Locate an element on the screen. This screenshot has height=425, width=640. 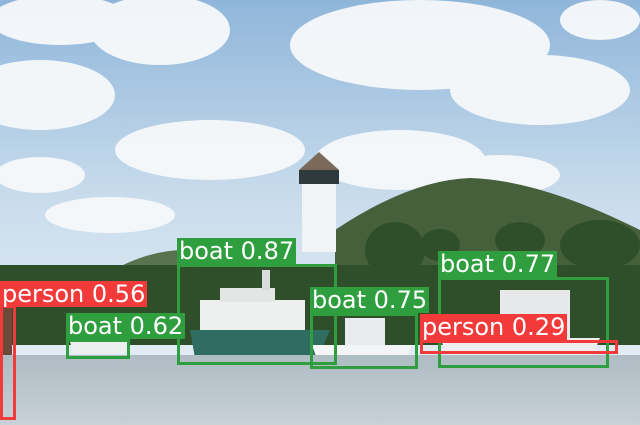
detection-label-person-2: person 0.29 is located at coordinates (494, 327).